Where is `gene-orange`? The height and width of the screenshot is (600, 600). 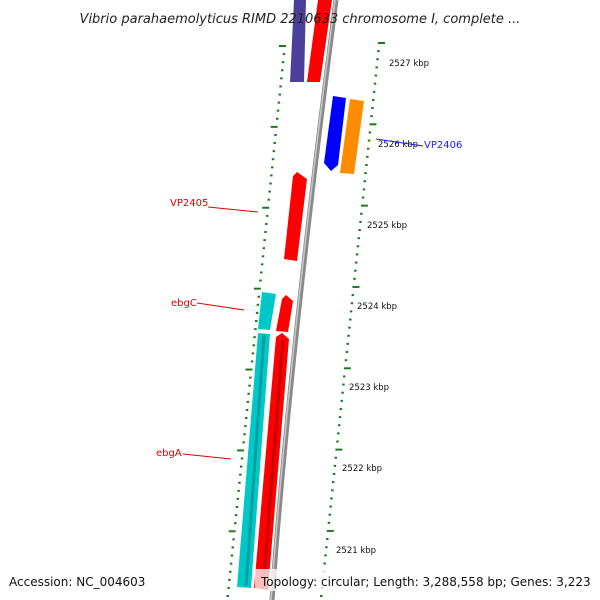
gene-orange is located at coordinates (352, 136).